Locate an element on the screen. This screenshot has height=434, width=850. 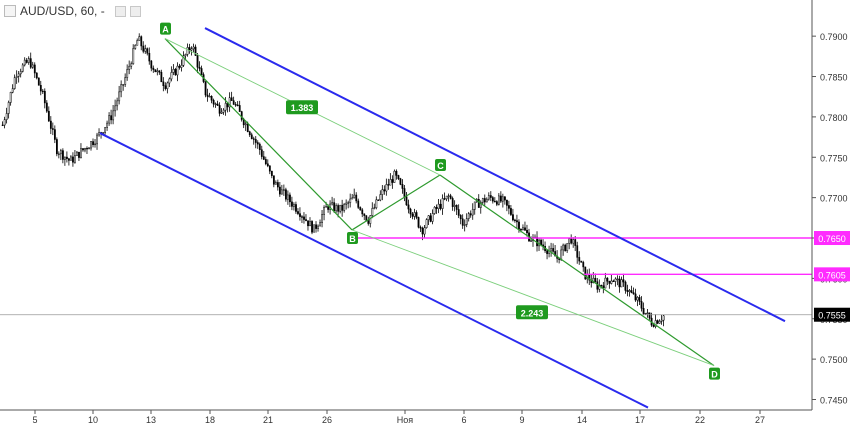
price-tick-label: 0.7750 is located at coordinates (834, 158).